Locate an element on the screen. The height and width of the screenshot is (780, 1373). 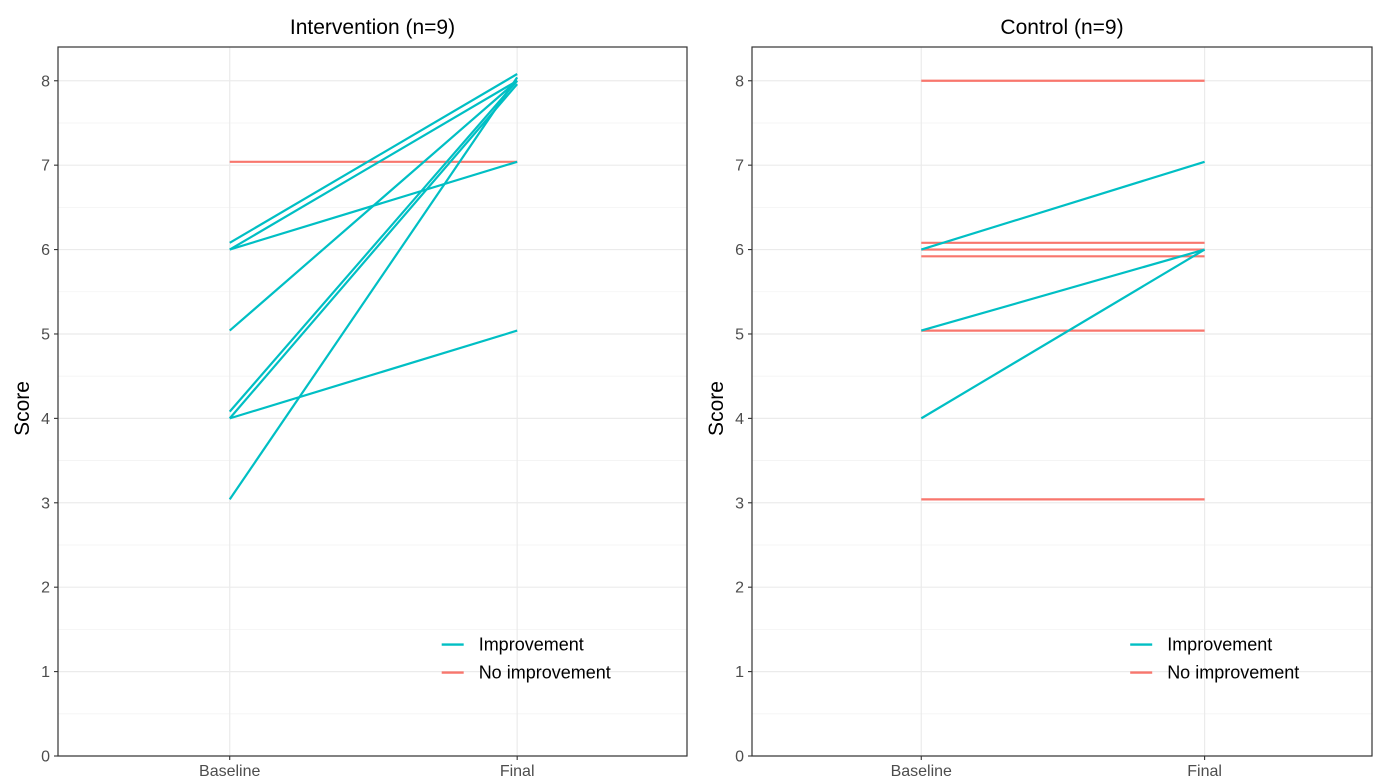
panel-title: Control (n=9) is located at coordinates (1061, 27).